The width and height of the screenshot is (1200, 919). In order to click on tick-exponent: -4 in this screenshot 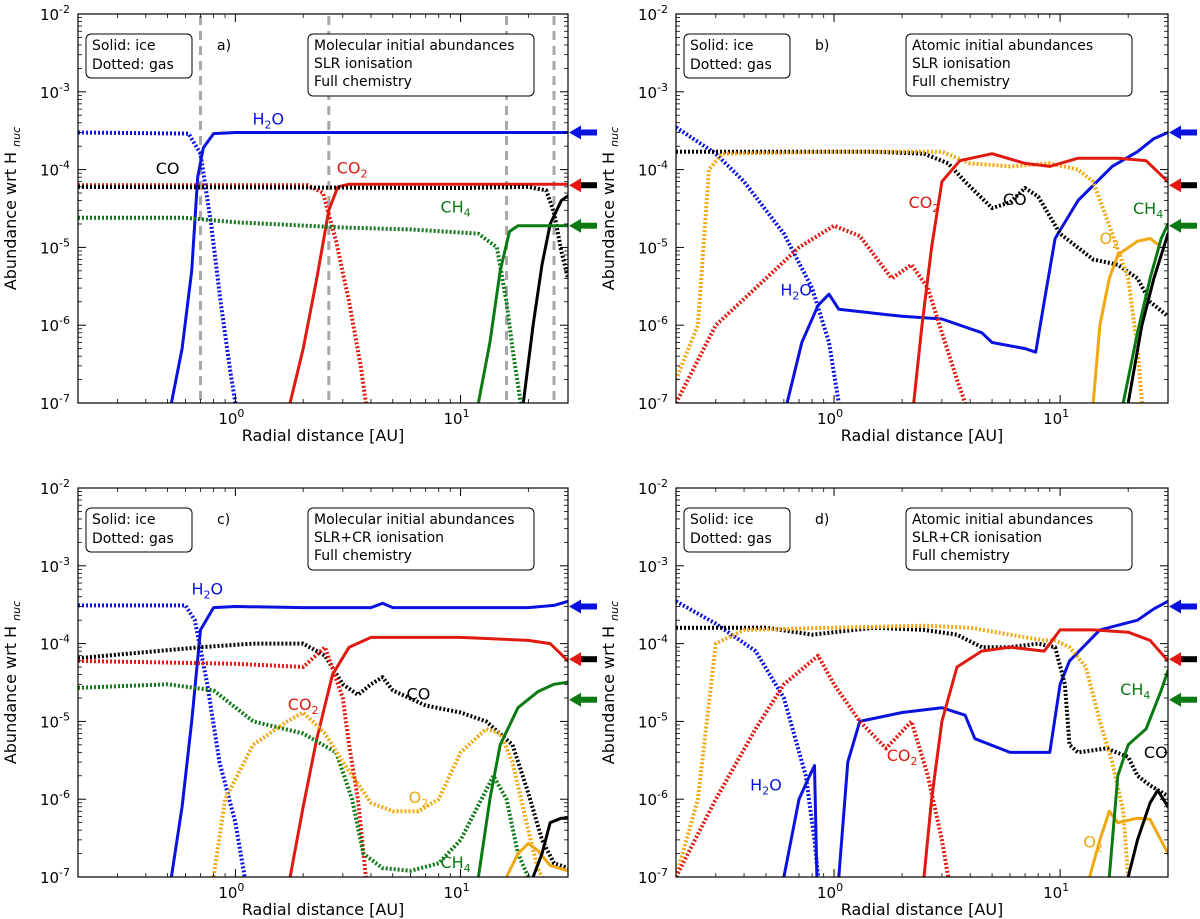, I will do `click(64, 639)`.